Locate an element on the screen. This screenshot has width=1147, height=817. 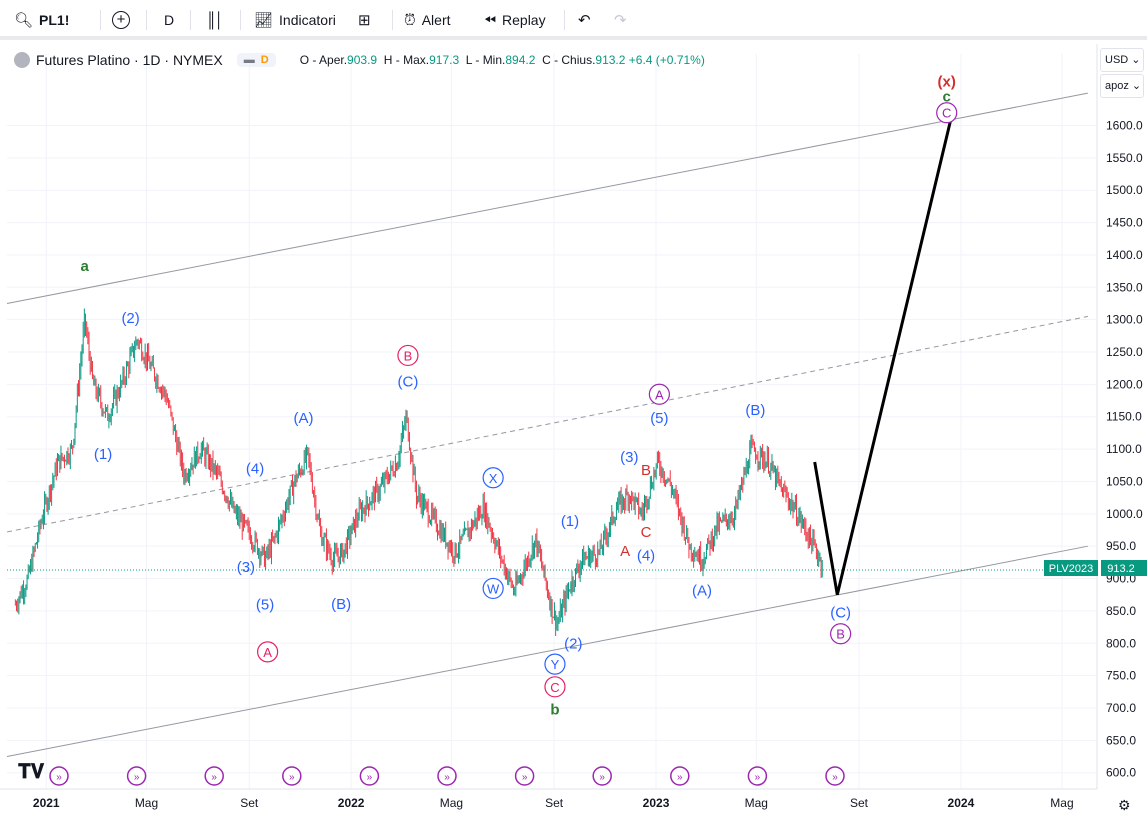
wave-label: (x) is located at coordinates (947, 82).